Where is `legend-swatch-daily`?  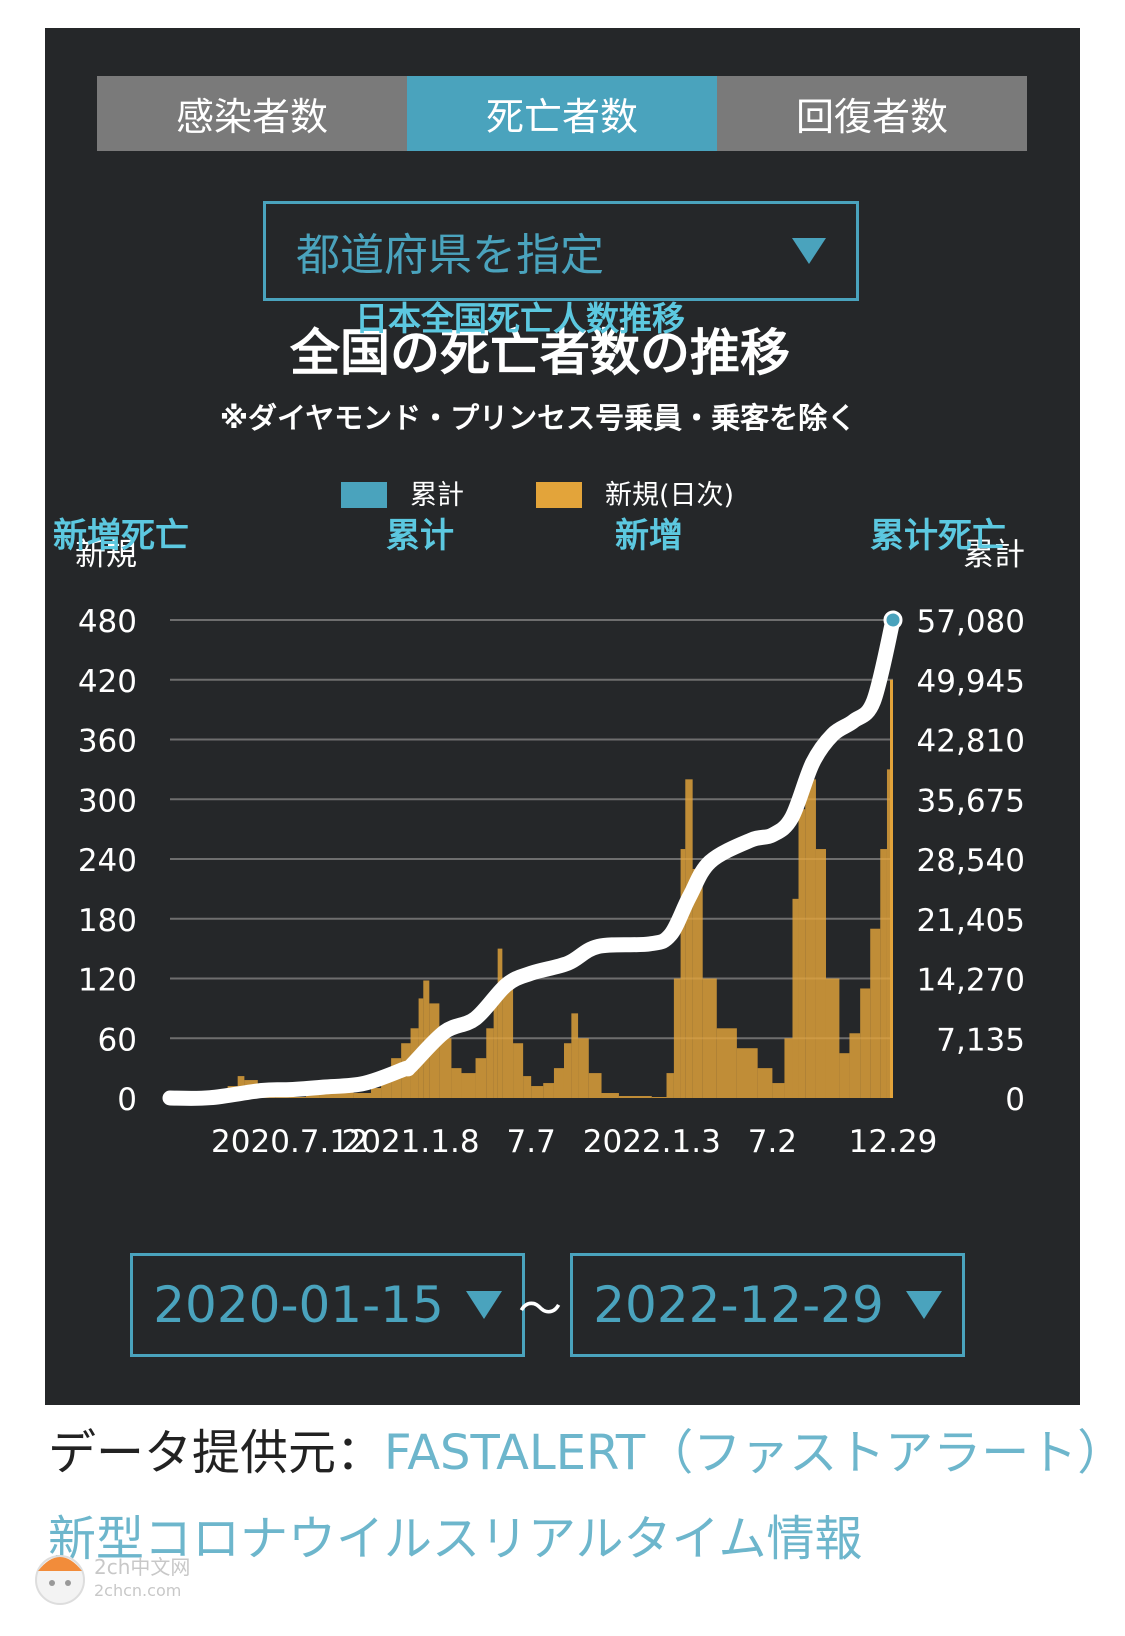
legend-swatch-daily is located at coordinates (559, 495).